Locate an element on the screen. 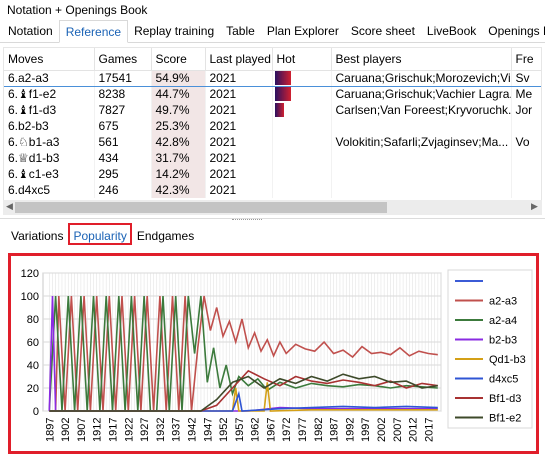 Image resolution: width=545 pixels, height=466 pixels. cell-move: 6.♘b1-a3 is located at coordinates (49, 142).